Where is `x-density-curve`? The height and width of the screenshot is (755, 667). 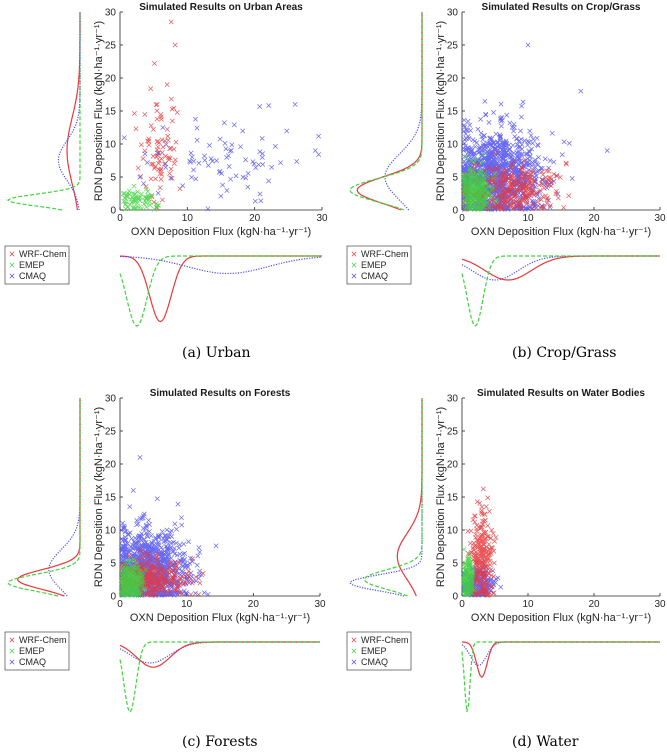 x-density-curve is located at coordinates (221, 265).